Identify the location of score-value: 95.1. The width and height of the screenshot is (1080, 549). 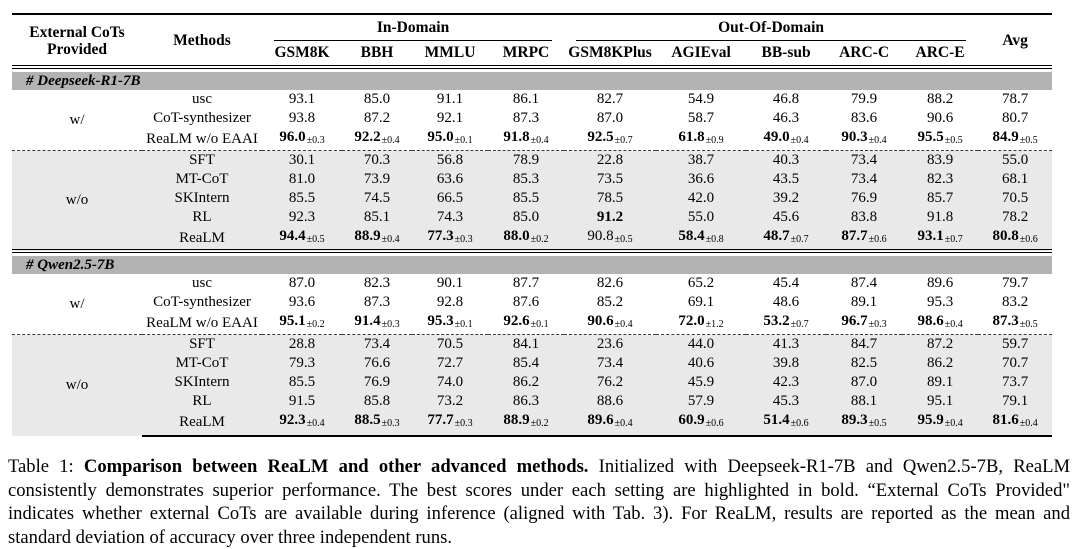
(292, 321).